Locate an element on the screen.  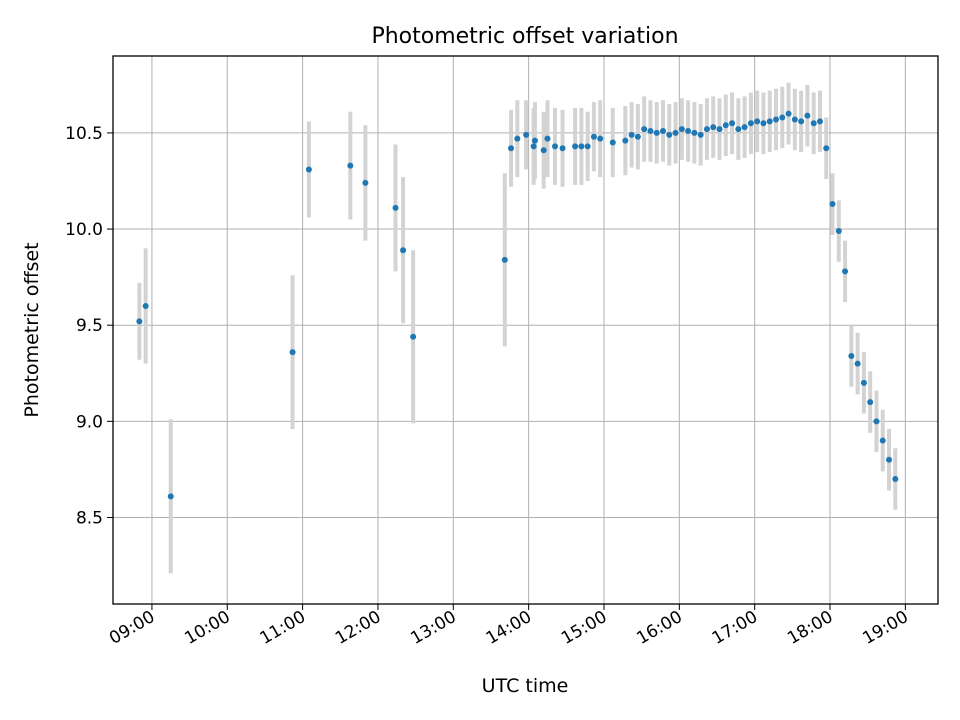
y-tick-label: 9.0 is located at coordinates (89, 422).